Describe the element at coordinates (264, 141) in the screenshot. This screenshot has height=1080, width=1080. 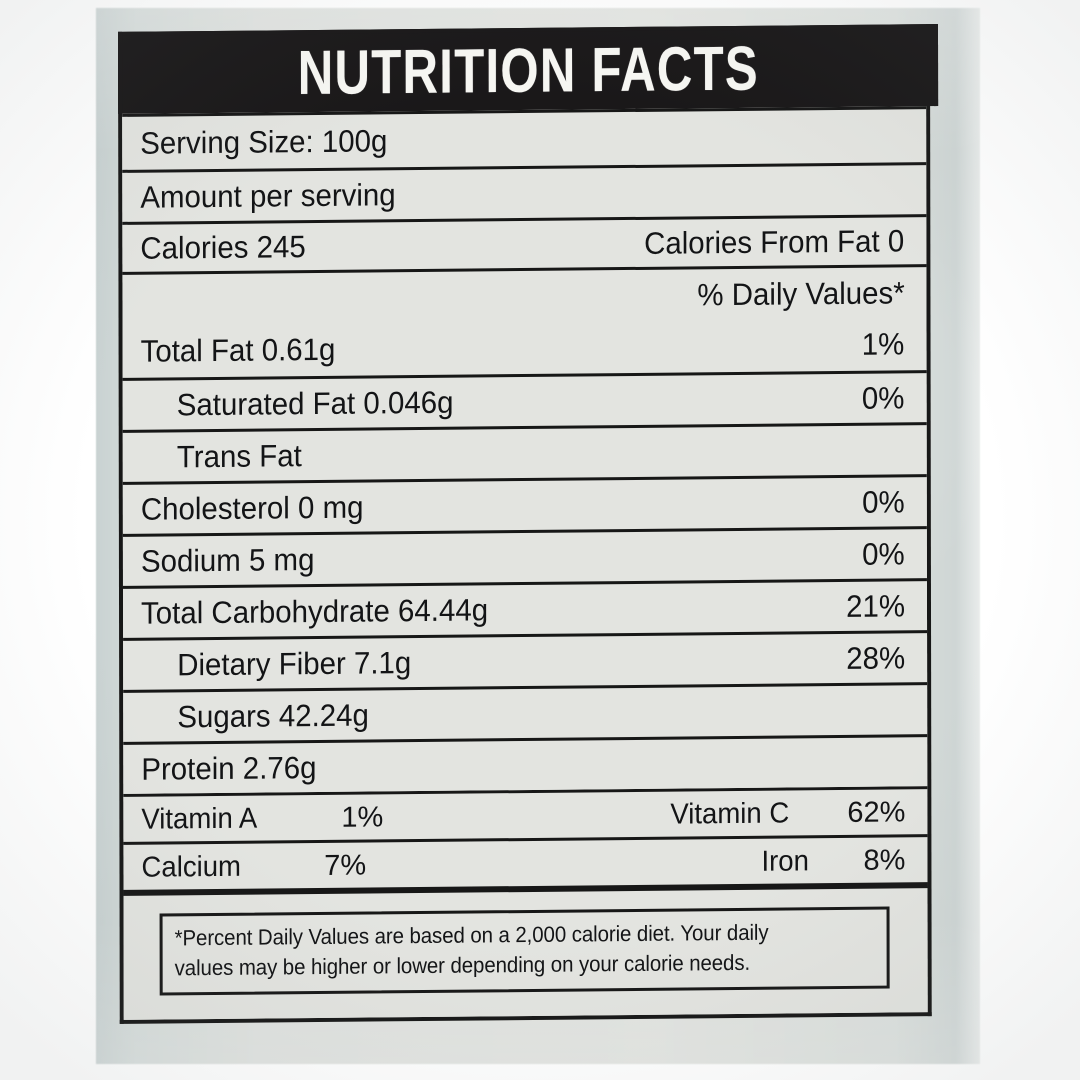
I see `serving-size-label: Serving Size: 100g` at that location.